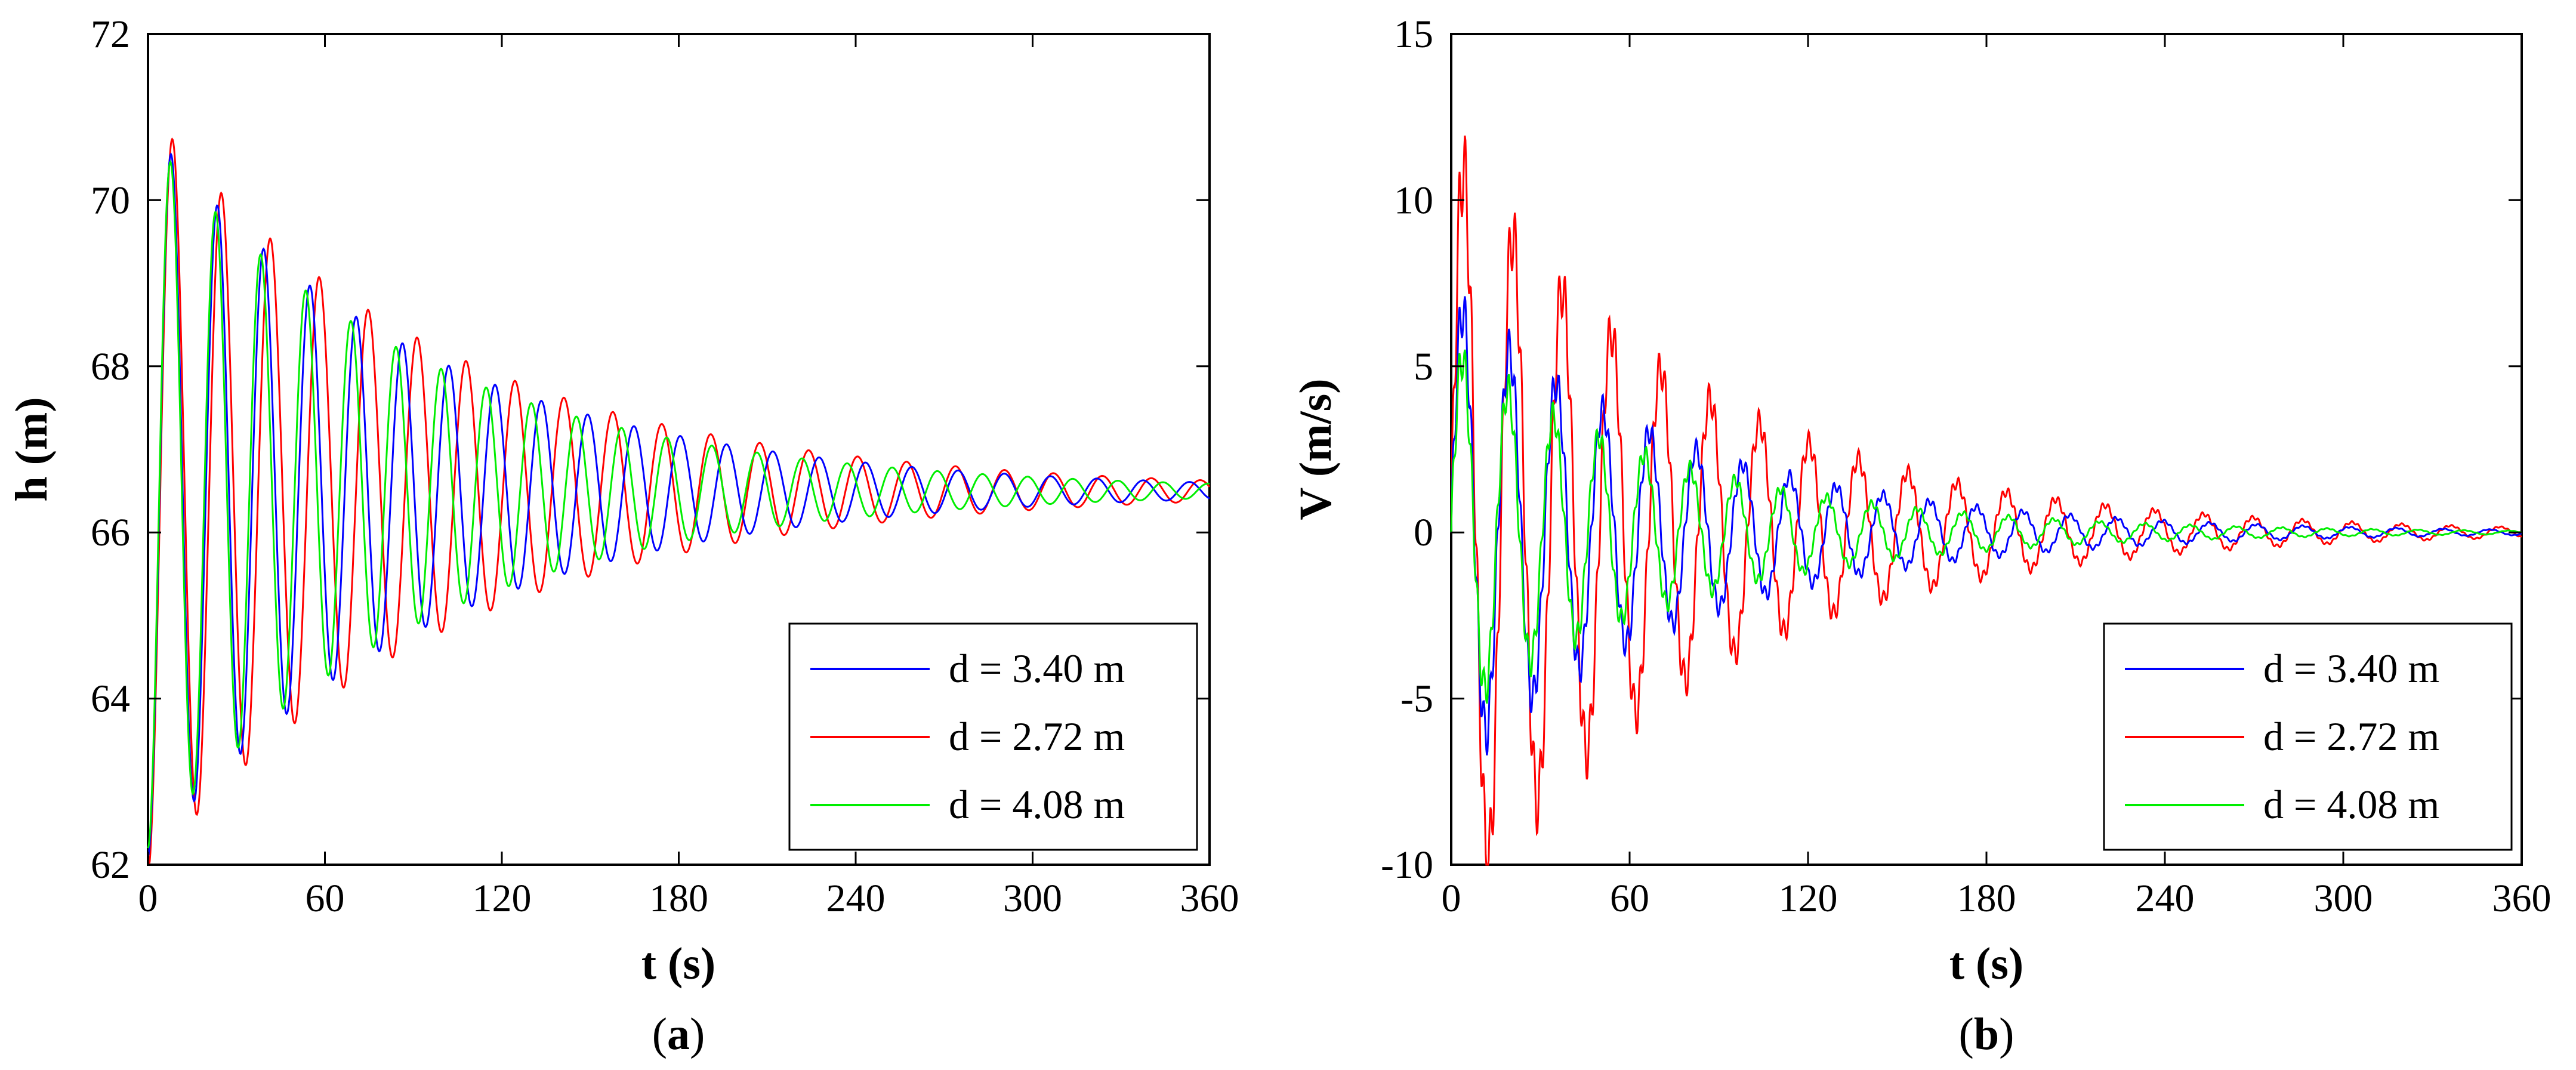 The height and width of the screenshot is (1070, 2576). What do you see at coordinates (2351, 804) in the screenshot?
I see `legend-label-b-2: d = 4.08 m` at bounding box center [2351, 804].